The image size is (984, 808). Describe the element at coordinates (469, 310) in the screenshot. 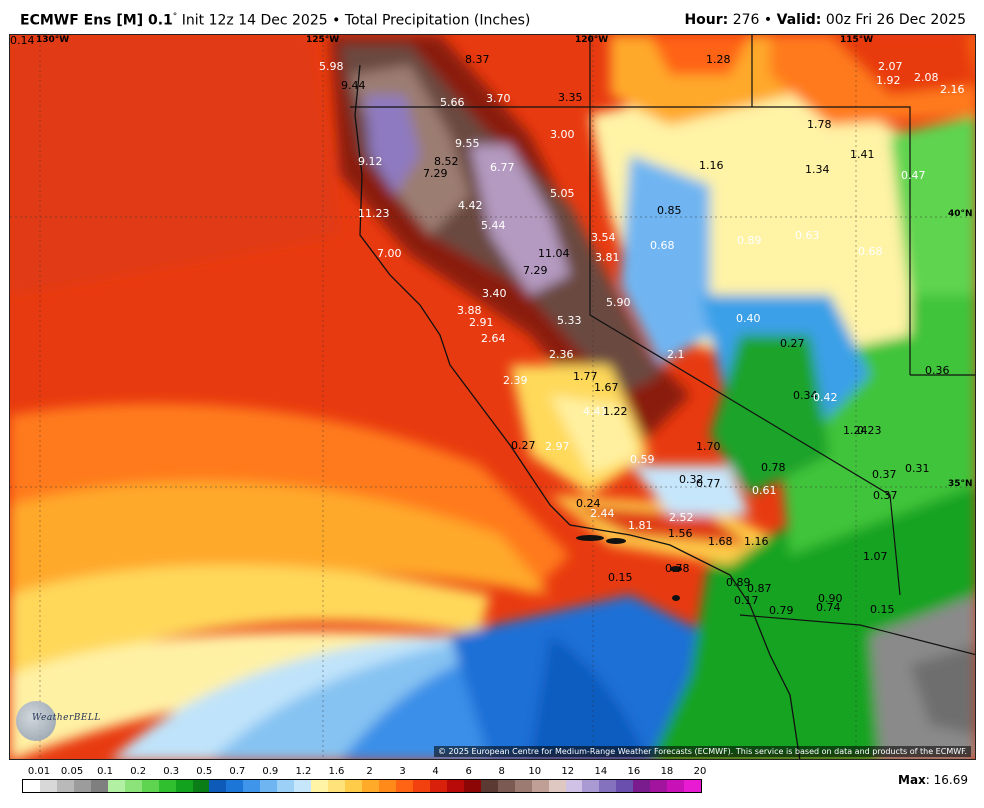

I see `precip-value-label: 3.88` at that location.